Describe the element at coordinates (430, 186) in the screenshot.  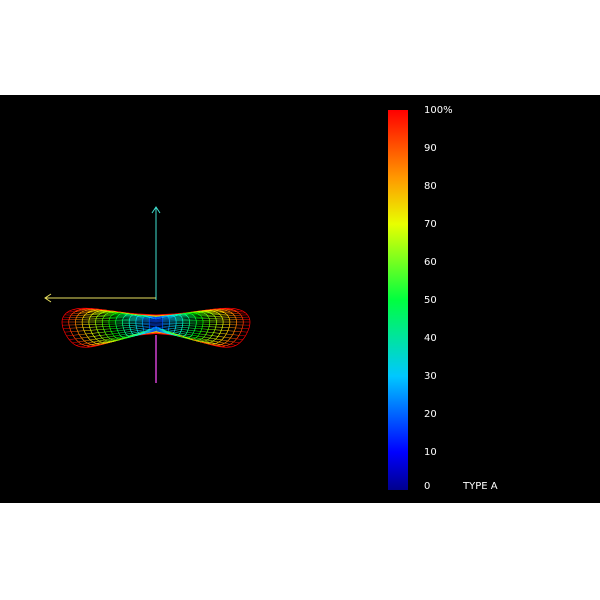
I see `scale-tick-label: 80` at that location.